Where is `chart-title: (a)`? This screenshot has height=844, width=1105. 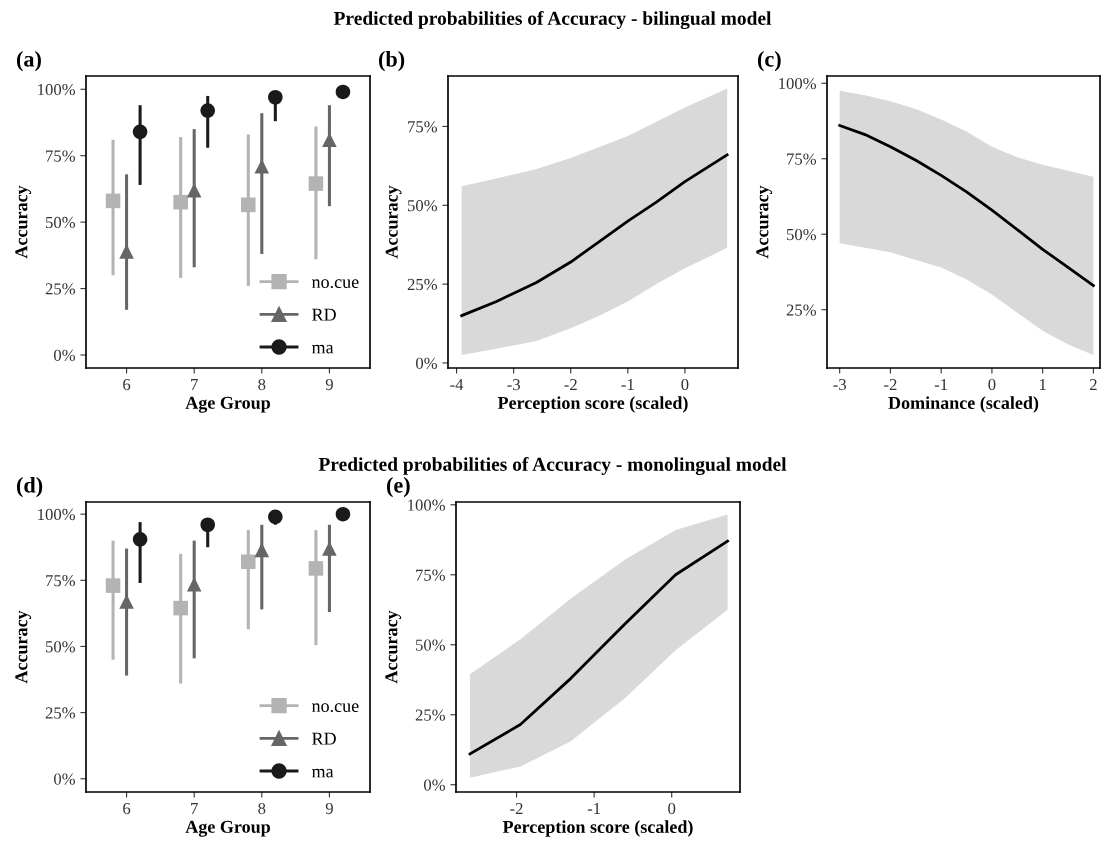
chart-title: (a) is located at coordinates (28, 61).